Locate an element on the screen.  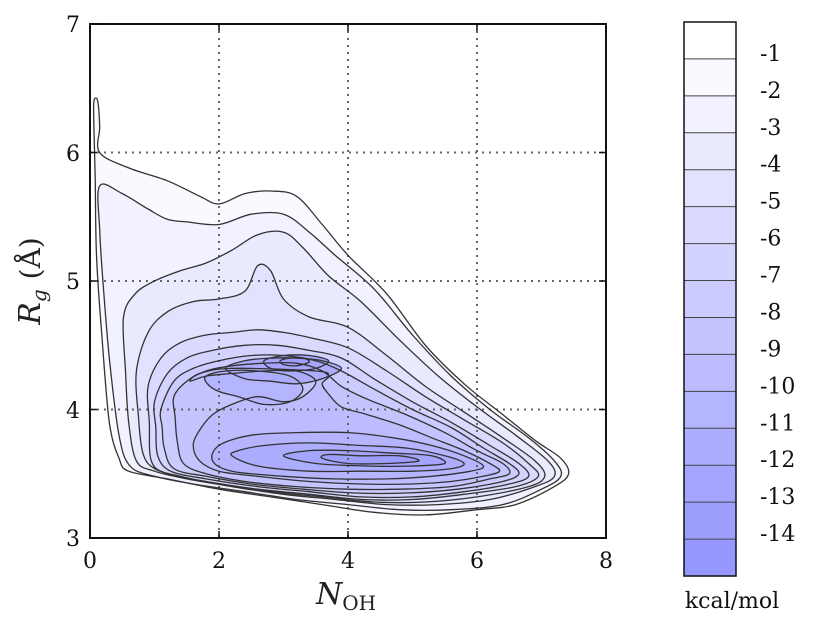
colorbar-tick-label: -4 is located at coordinates (770, 165).